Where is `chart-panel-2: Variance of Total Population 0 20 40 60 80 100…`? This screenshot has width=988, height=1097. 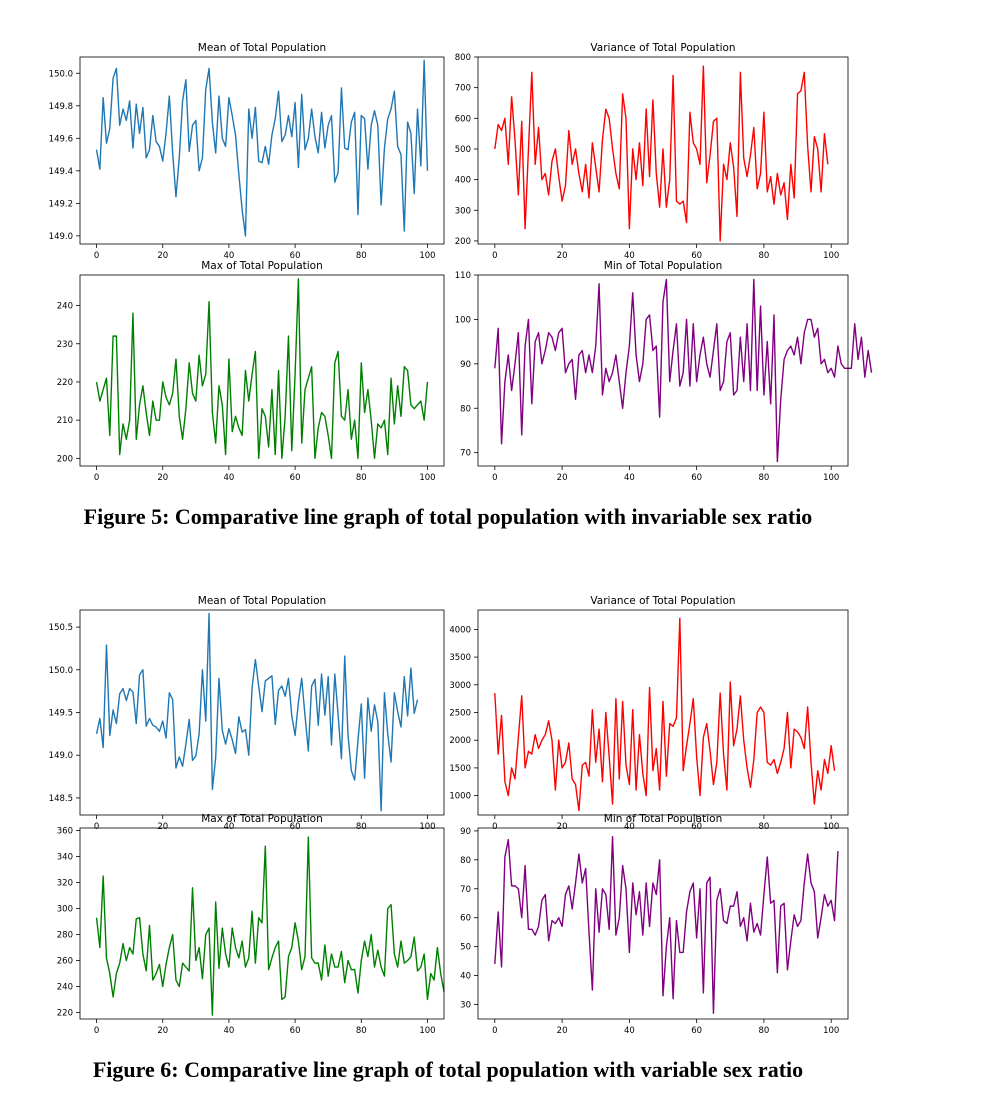
chart-panel-2: Variance of Total Population 0 20 40 60 80 100… is located at coordinates (652, 151).